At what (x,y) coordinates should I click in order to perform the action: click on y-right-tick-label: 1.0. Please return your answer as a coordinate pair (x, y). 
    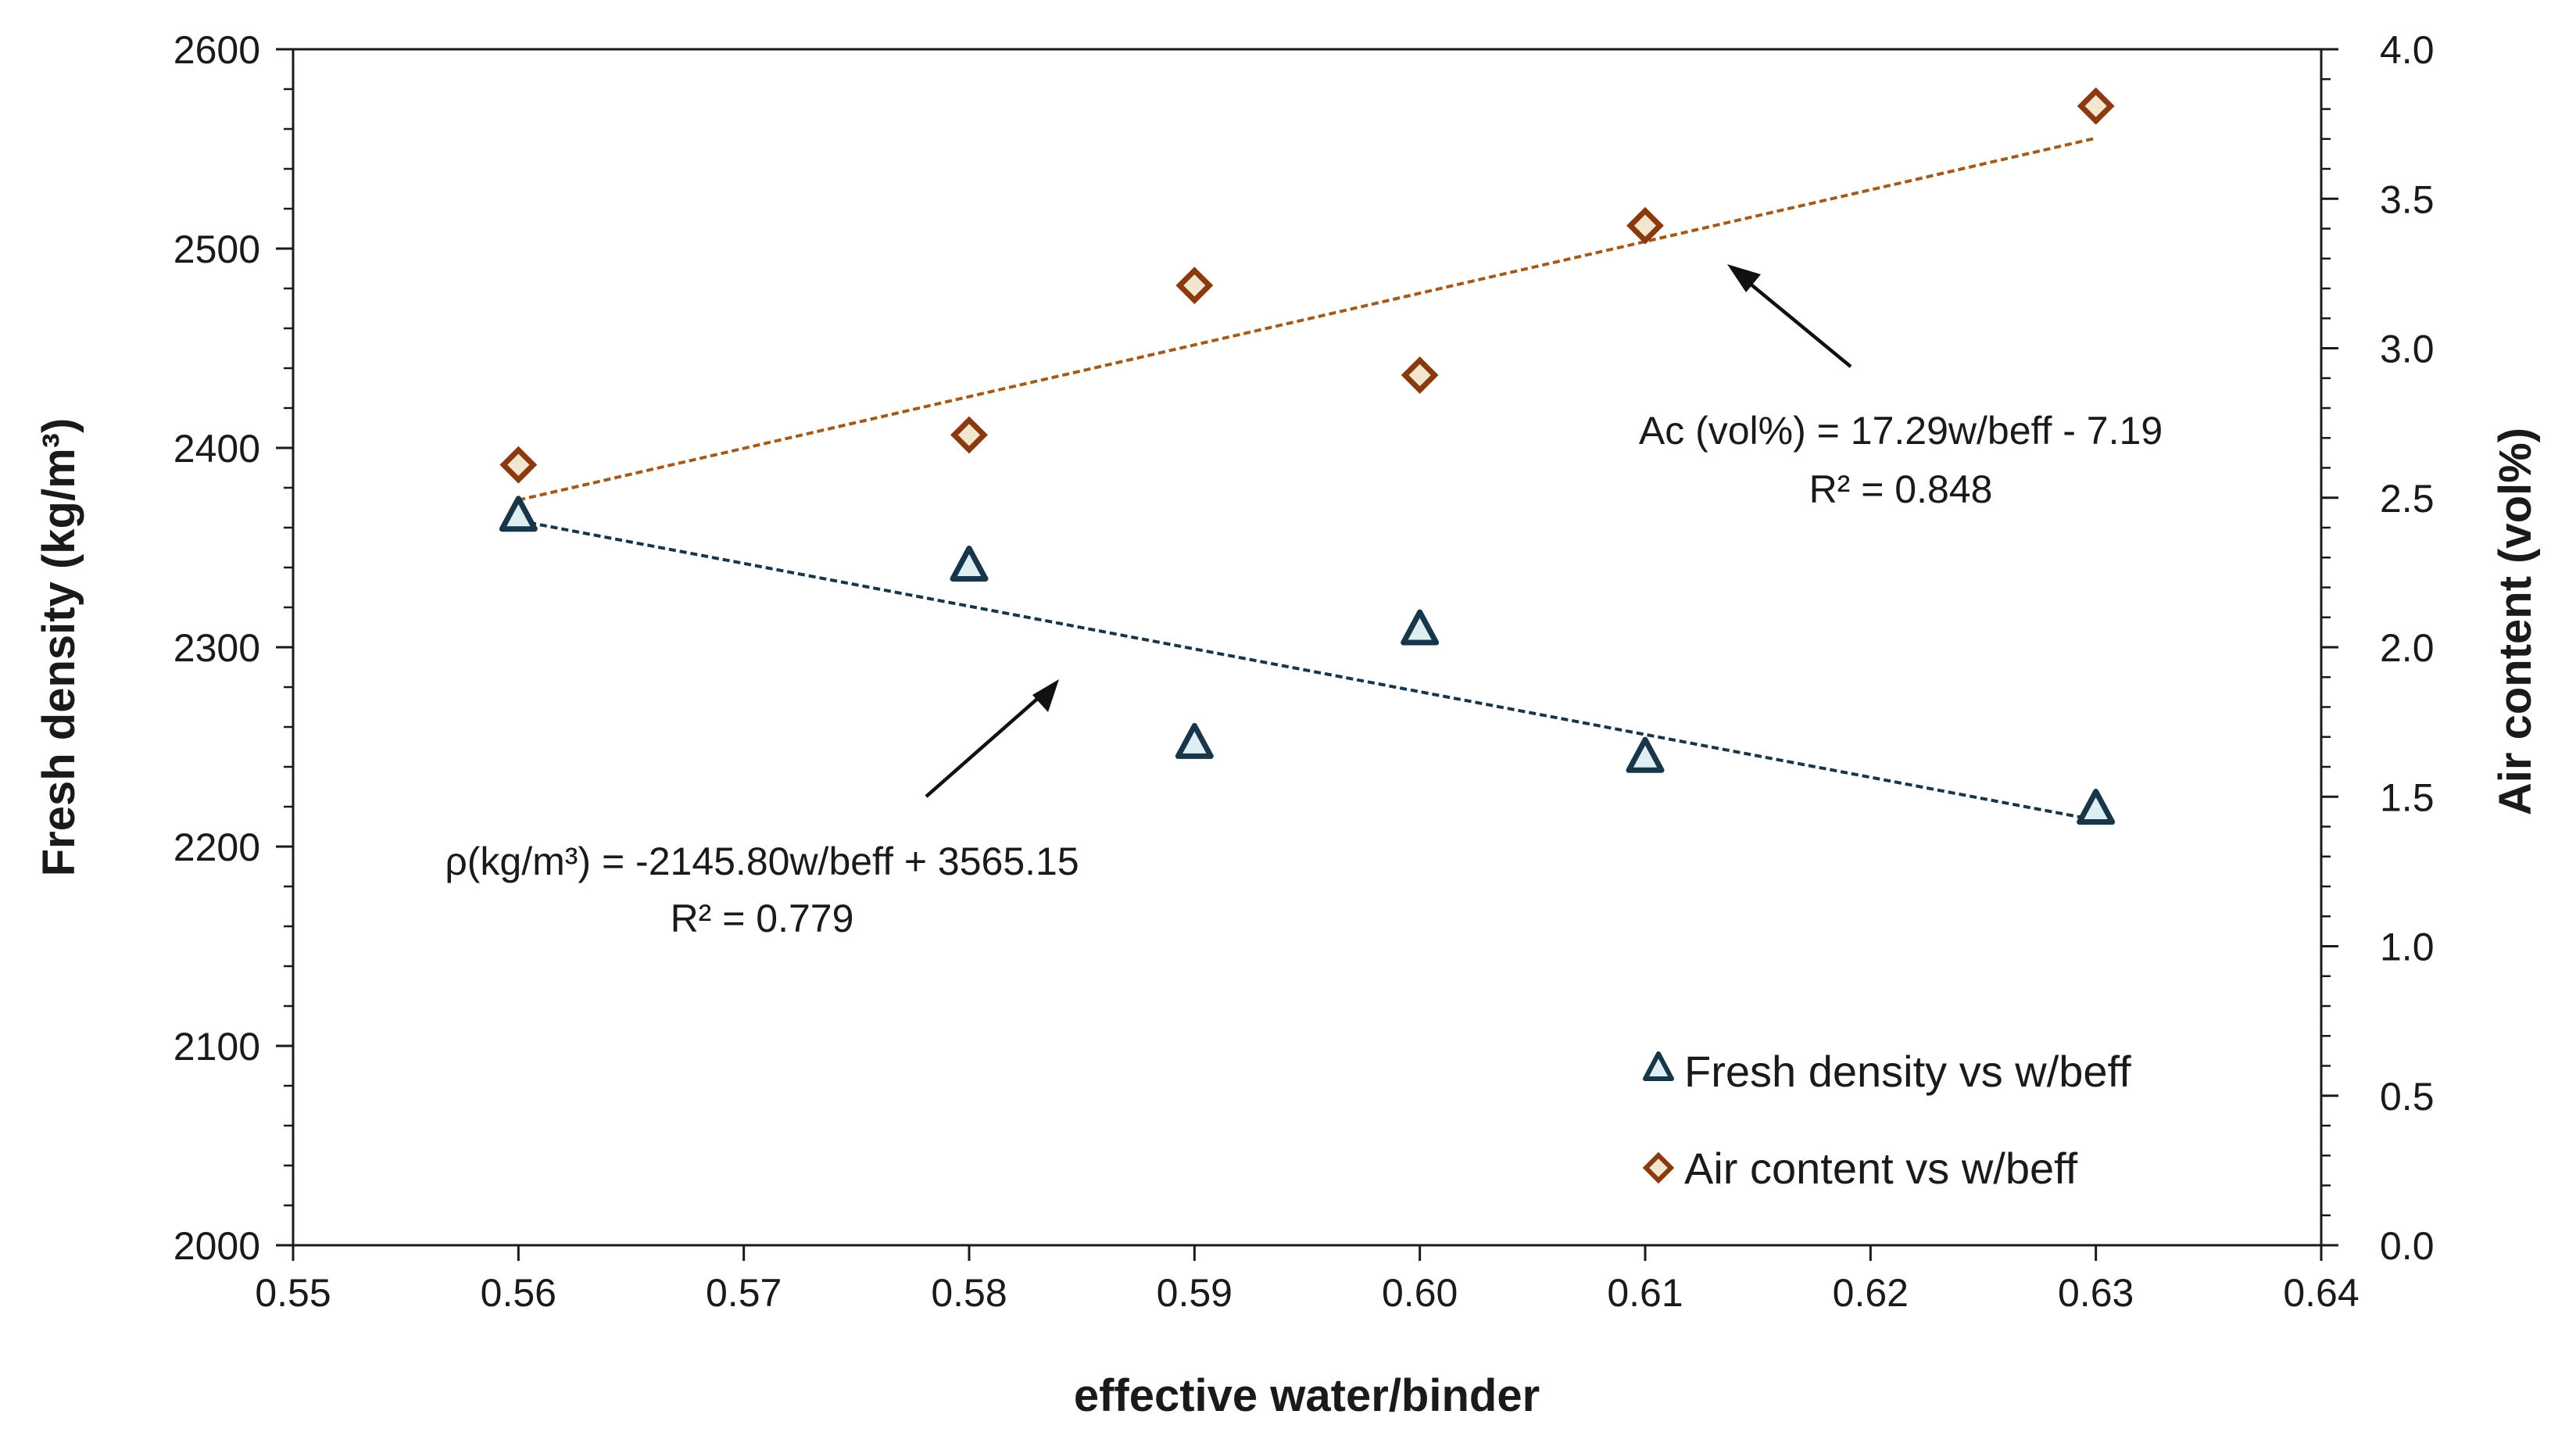
    Looking at the image, I should click on (2407, 947).